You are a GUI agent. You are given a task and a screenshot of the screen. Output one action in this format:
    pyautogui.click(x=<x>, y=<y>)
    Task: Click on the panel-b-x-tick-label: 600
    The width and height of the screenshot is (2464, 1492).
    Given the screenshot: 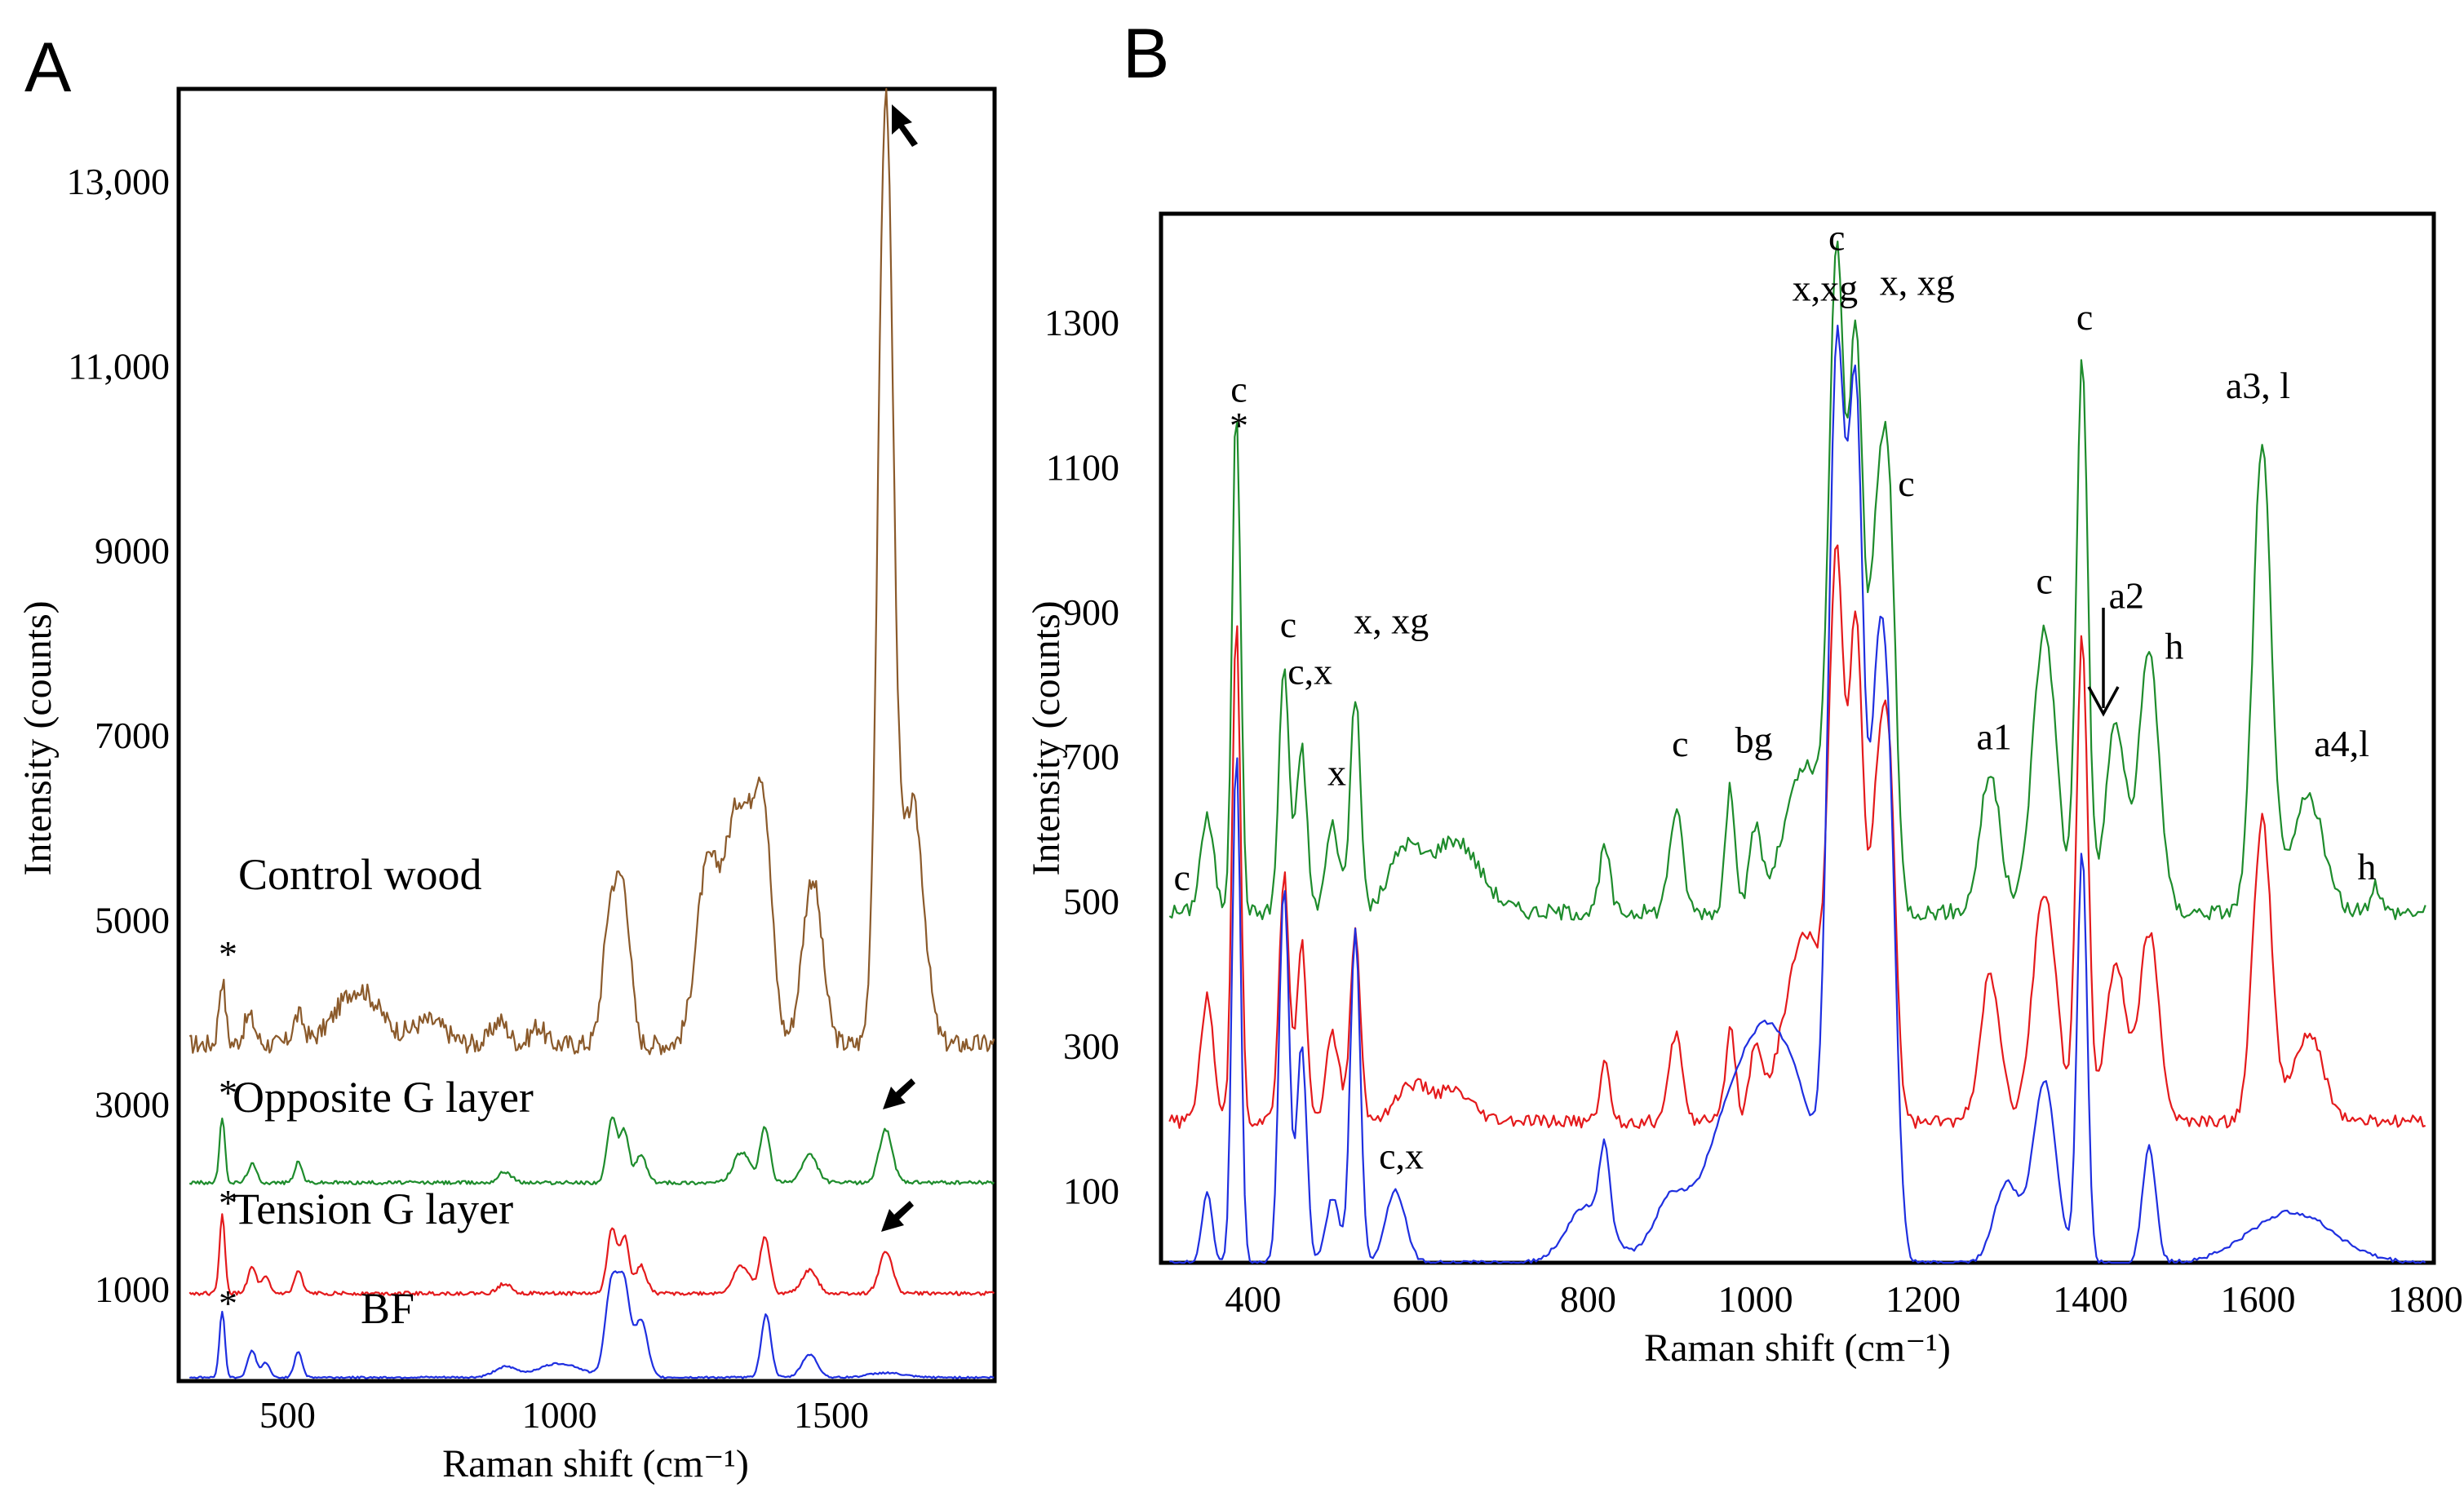 What is the action you would take?
    pyautogui.click(x=1421, y=1299)
    